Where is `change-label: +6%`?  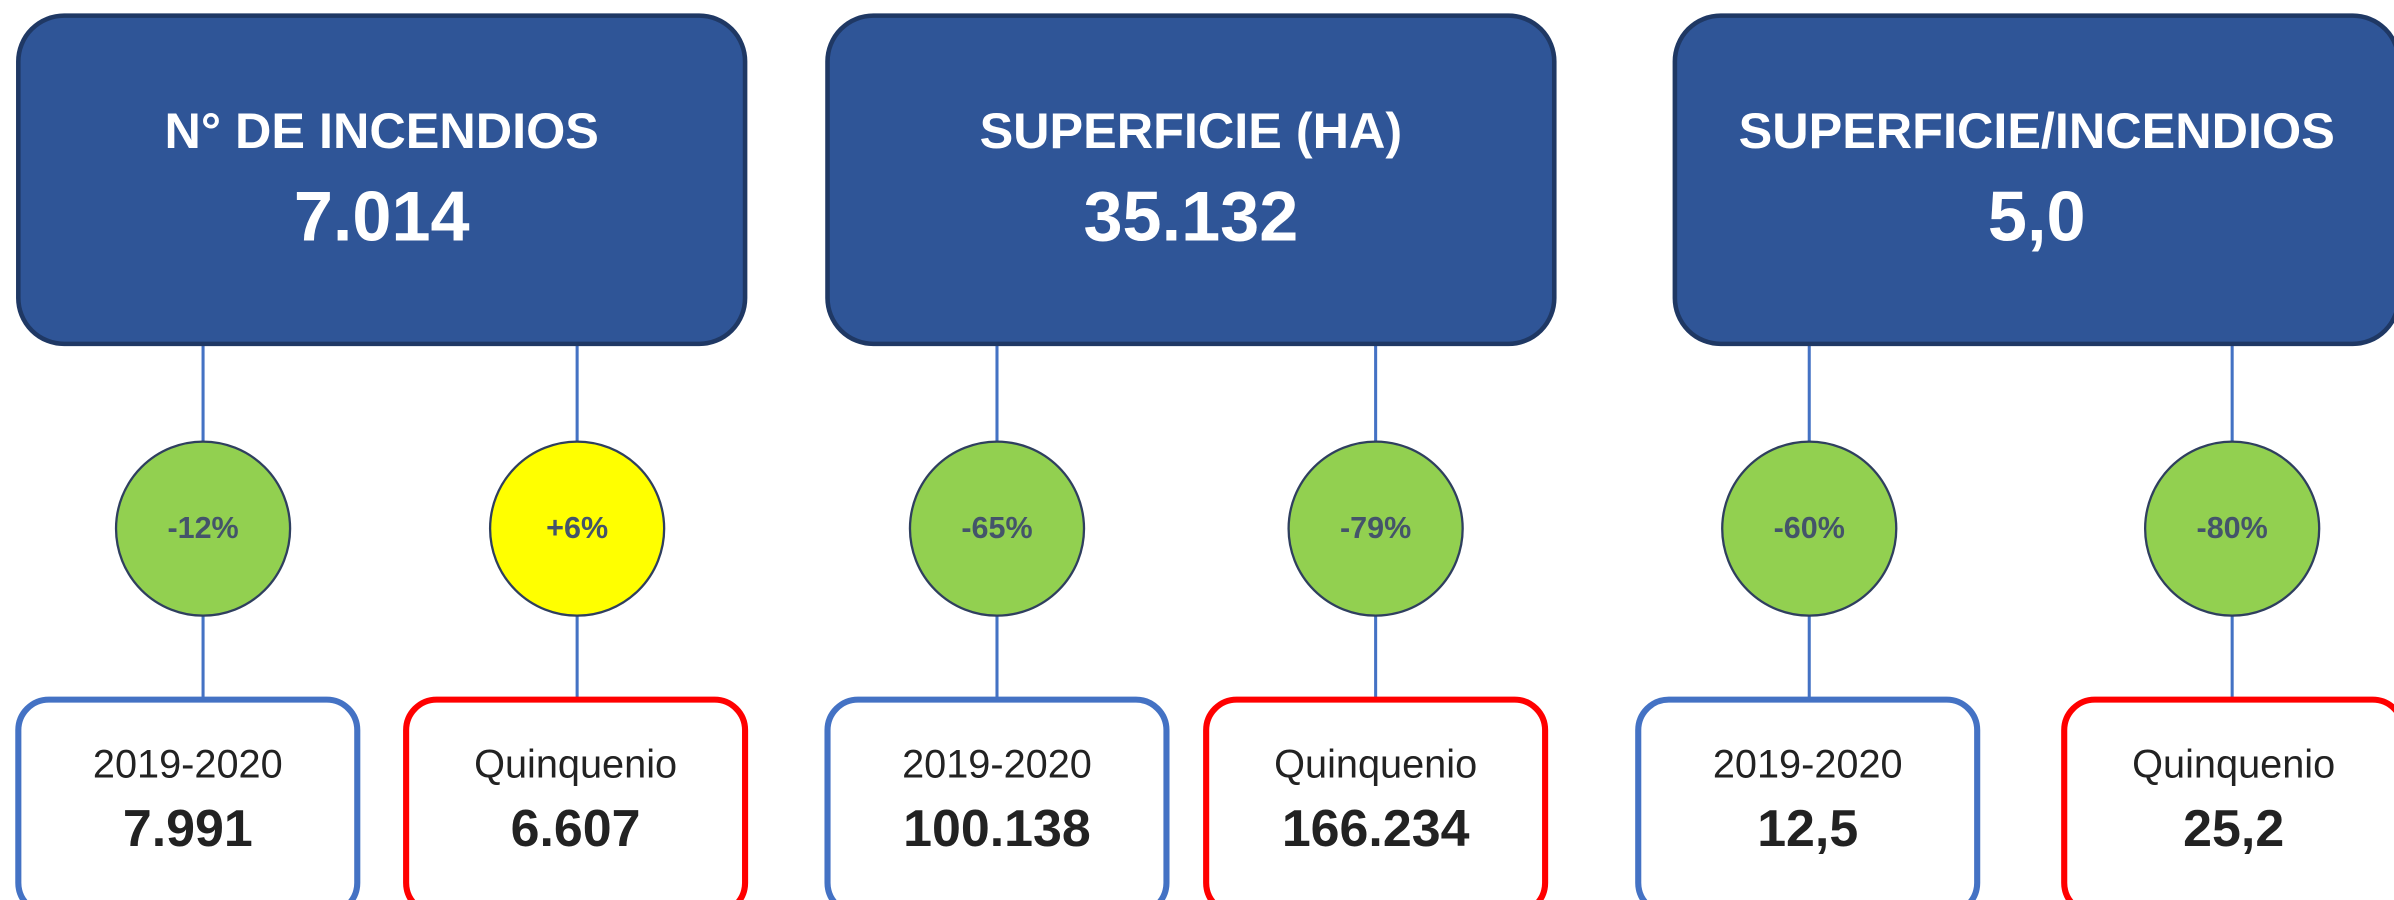
change-label: +6% is located at coordinates (577, 528).